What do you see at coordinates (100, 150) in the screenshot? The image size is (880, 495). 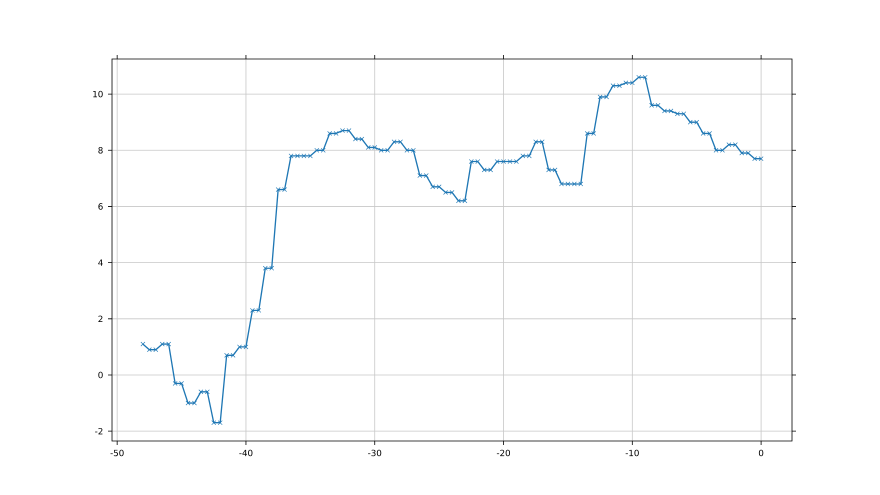 I see `y-tick-label: 8` at bounding box center [100, 150].